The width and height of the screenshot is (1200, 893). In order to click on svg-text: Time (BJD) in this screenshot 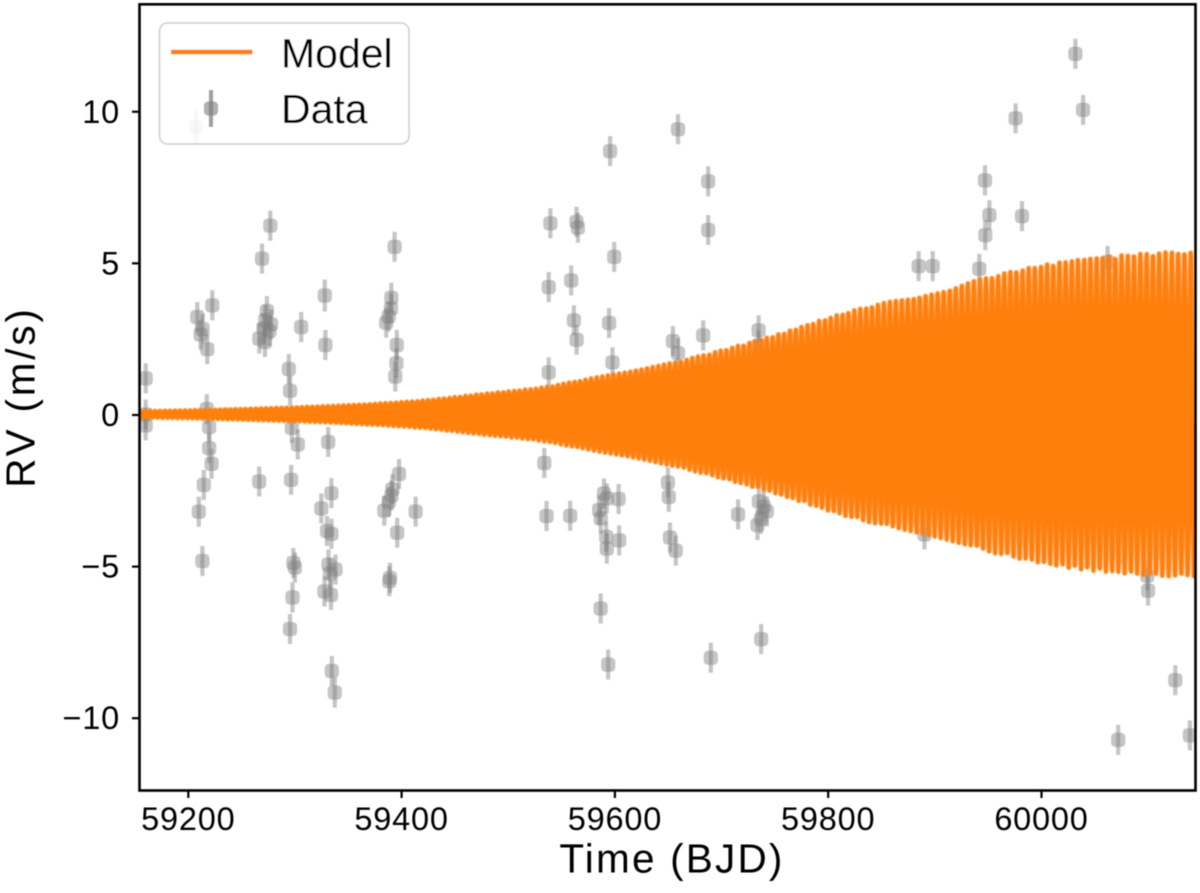, I will do `click(671, 859)`.